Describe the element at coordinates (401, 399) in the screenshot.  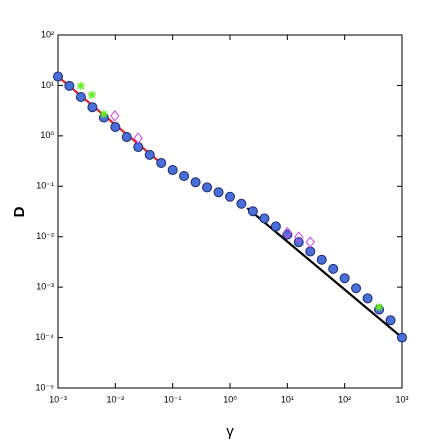
I see `x-tick-label: 10³` at that location.